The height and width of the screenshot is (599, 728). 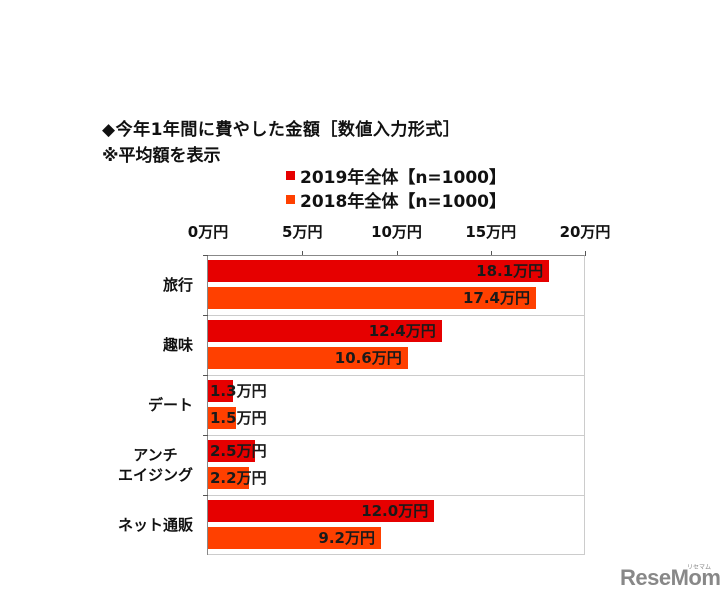 I want to click on bar-value-label: 1.5万円, so click(x=238, y=418).